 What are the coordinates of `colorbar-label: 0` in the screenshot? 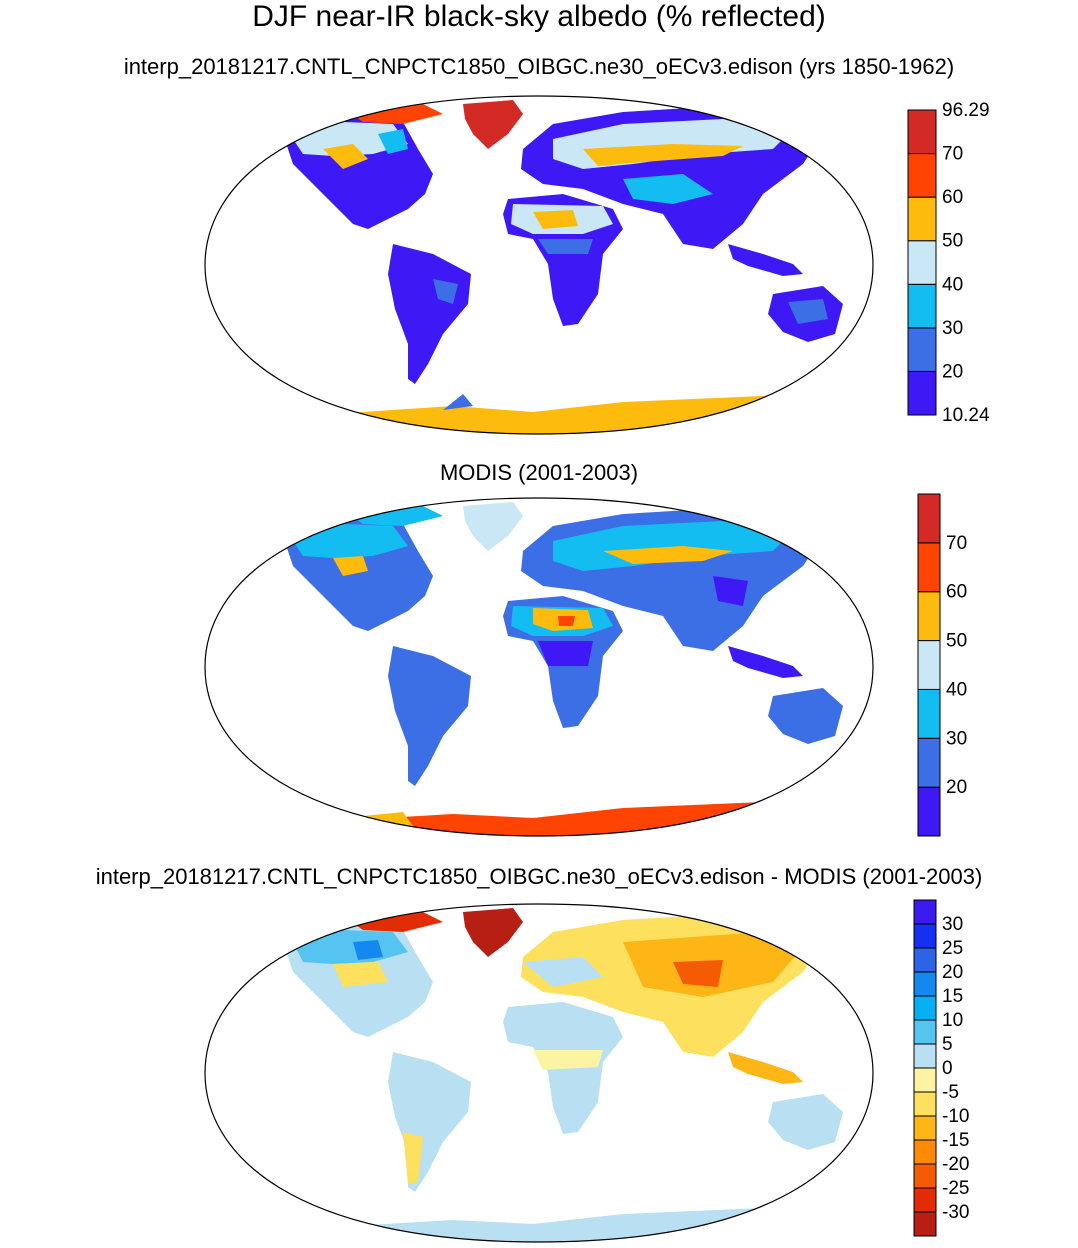 It's located at (947, 1068).